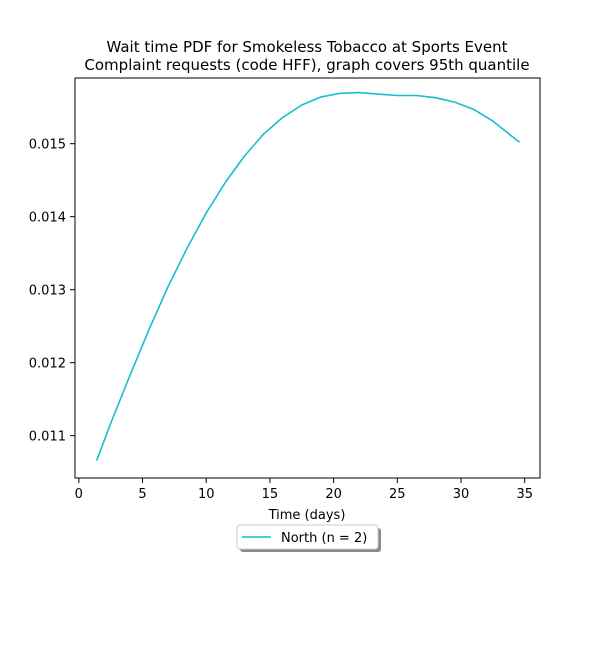  What do you see at coordinates (47, 145) in the screenshot?
I see `y-tick-label: 0.015` at bounding box center [47, 145].